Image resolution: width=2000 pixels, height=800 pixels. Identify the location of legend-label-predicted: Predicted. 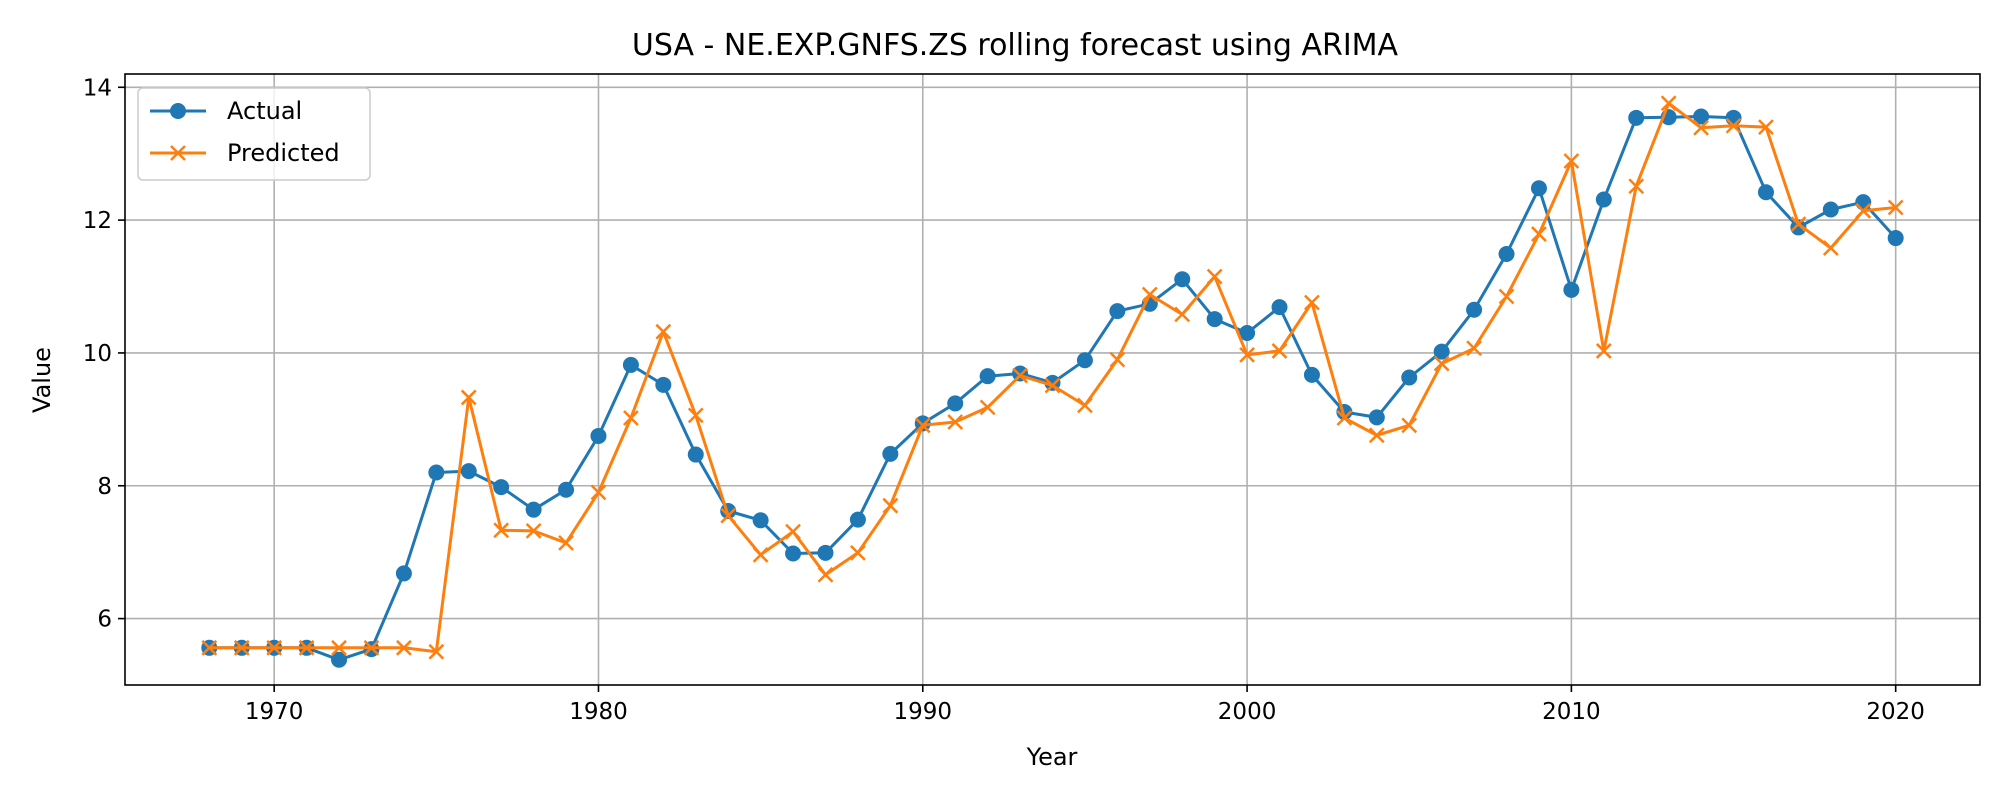
(283, 153).